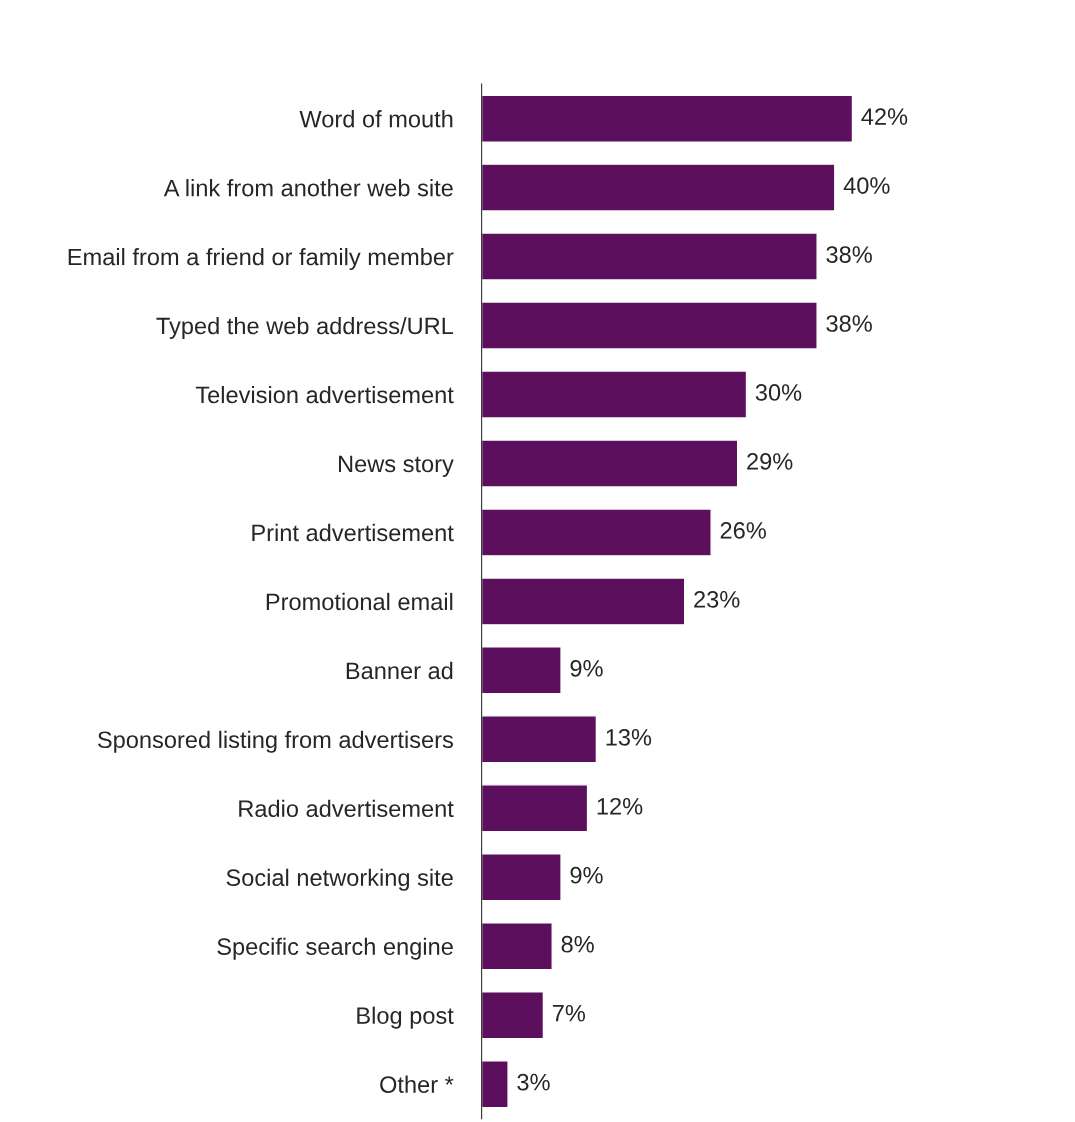 The image size is (1075, 1122). I want to click on y-tick-label: Print advertisement, so click(353, 532).